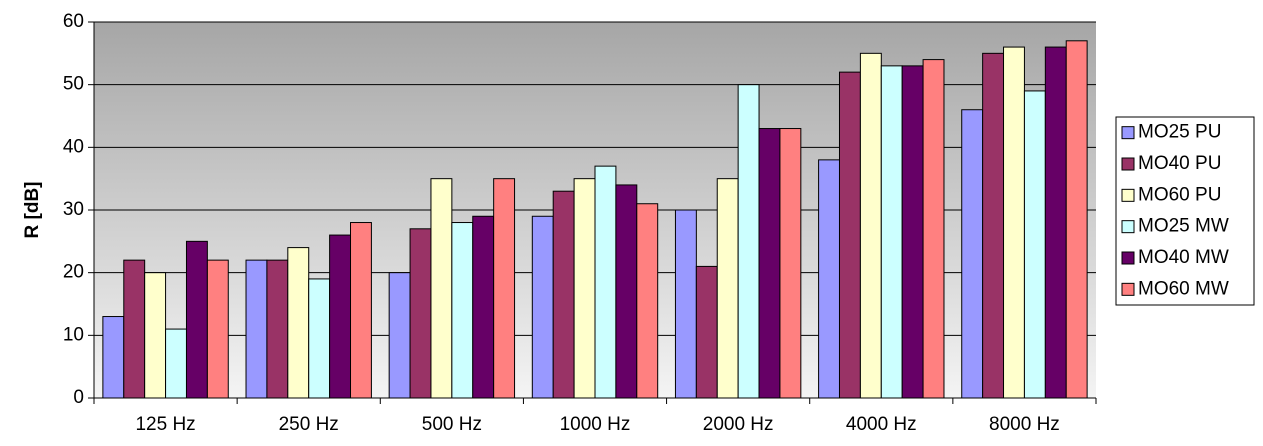 The width and height of the screenshot is (1263, 446). Describe the element at coordinates (1024, 424) in the screenshot. I see `x-tick-label: 8000 Hz` at that location.